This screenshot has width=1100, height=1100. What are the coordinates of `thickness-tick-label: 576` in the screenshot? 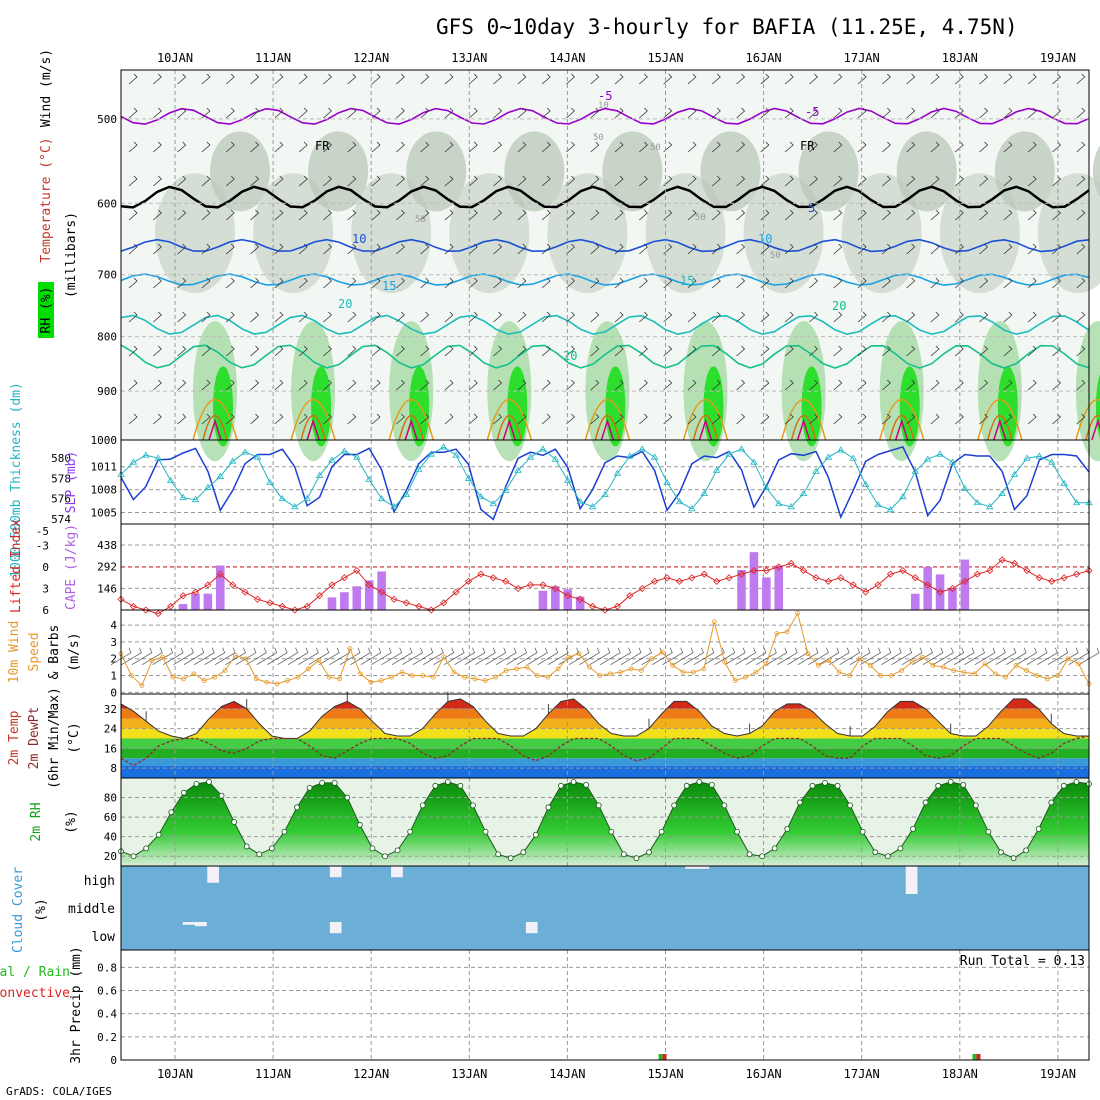 It's located at (61, 499).